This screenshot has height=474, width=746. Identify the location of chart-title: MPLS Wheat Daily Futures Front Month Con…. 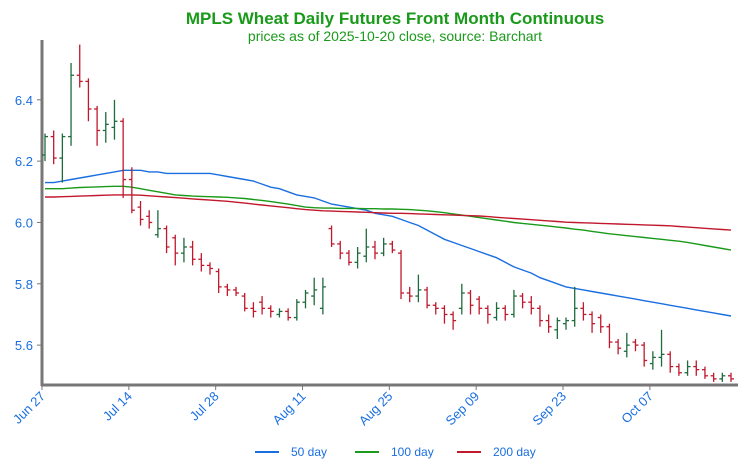
(395, 18).